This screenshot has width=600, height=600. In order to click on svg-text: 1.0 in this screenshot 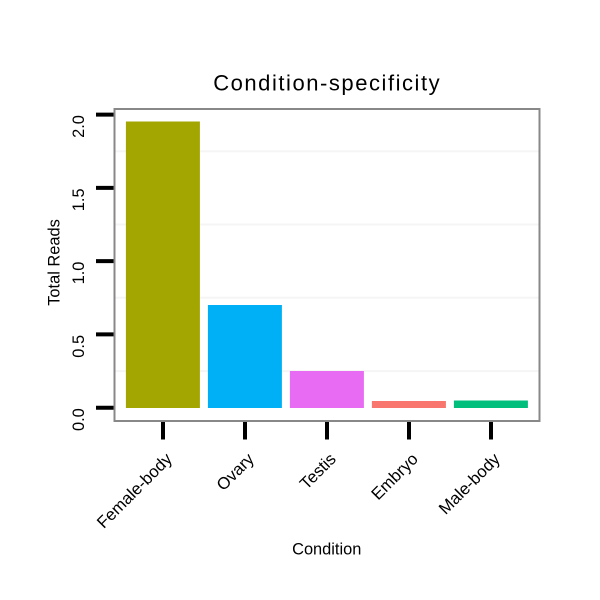, I will do `click(79, 273)`.